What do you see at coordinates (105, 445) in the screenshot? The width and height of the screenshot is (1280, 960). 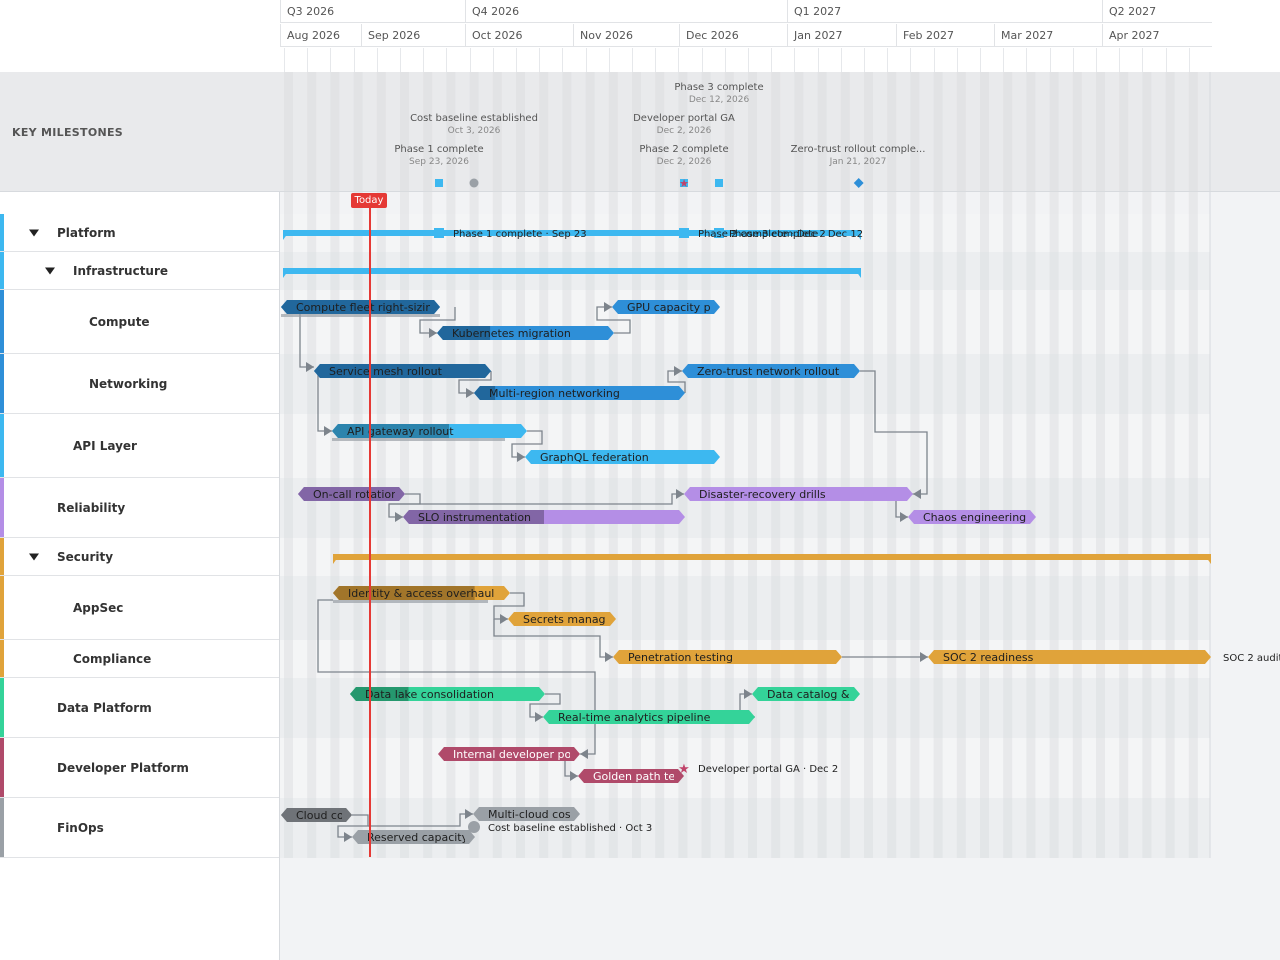 I see `row-label: API Layer` at bounding box center [105, 445].